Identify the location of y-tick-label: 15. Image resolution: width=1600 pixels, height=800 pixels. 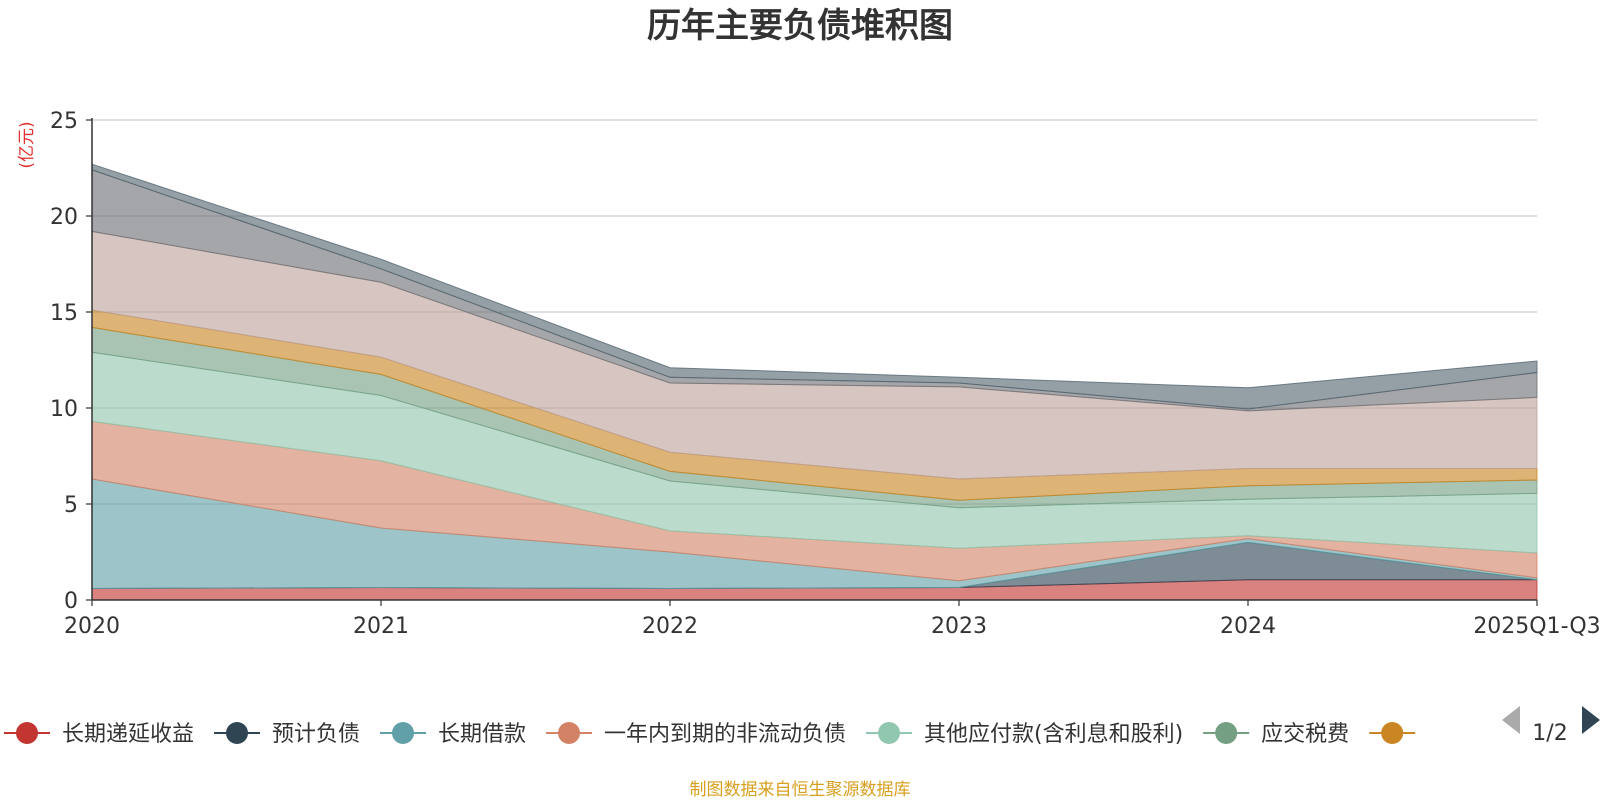
(64, 313).